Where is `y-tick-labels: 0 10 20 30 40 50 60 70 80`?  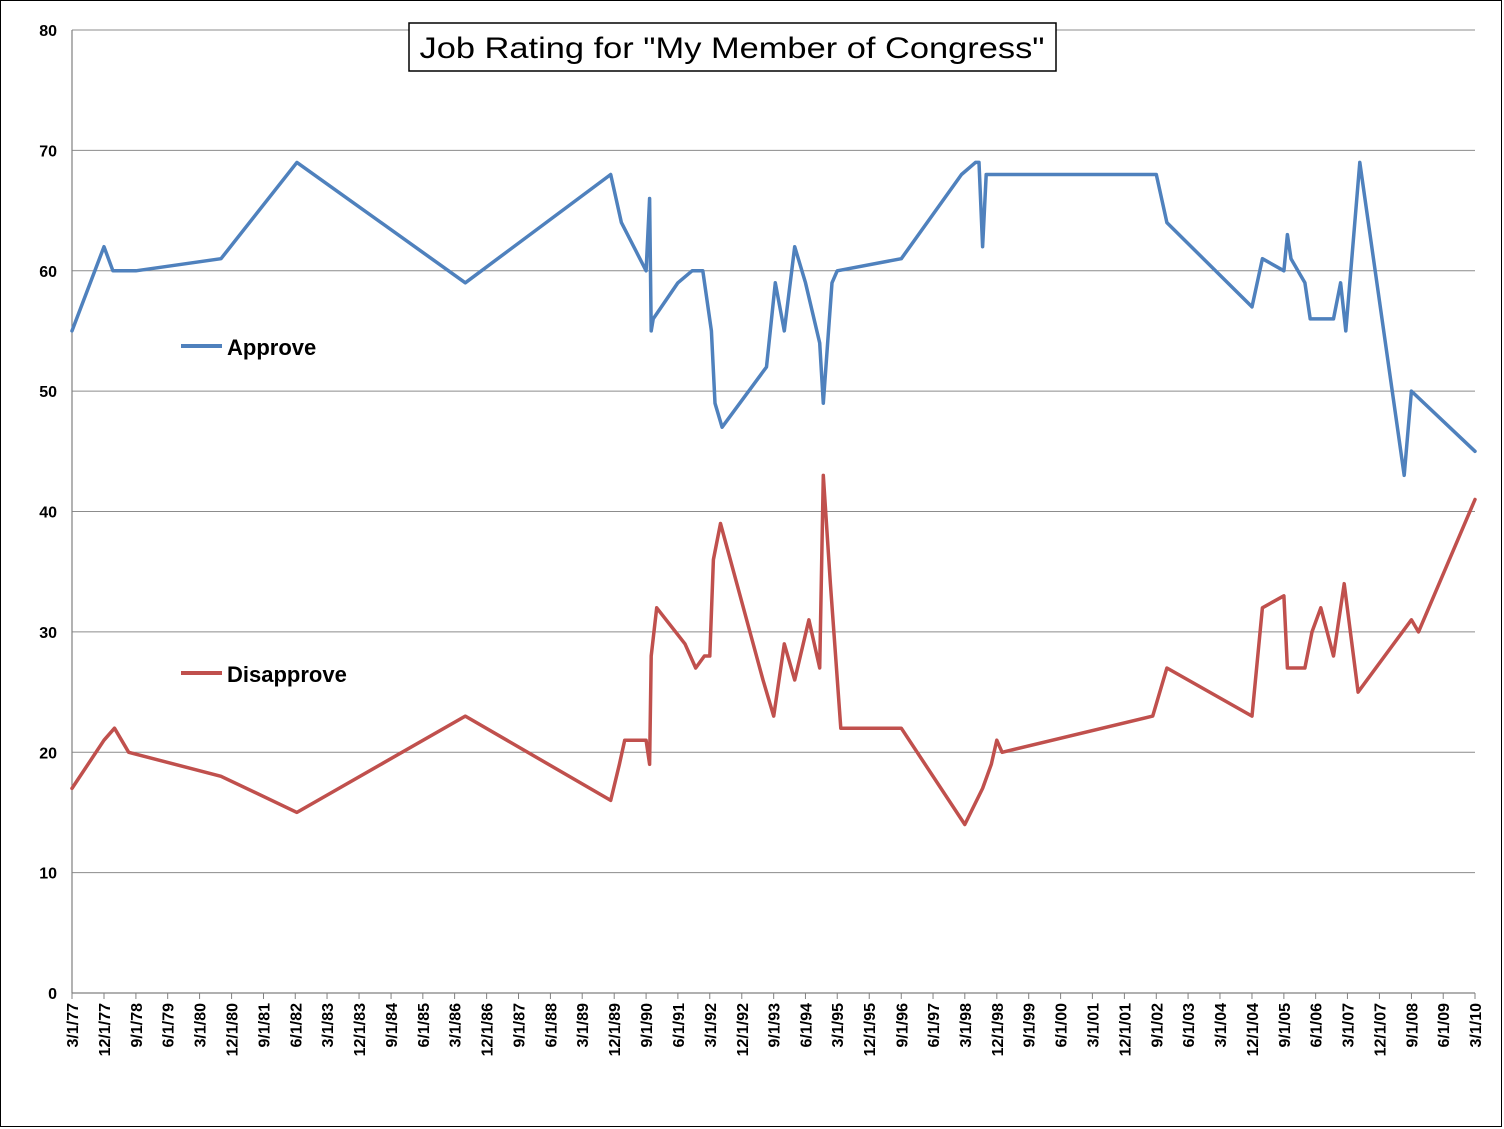
y-tick-labels: 0 10 20 30 40 50 60 70 80 is located at coordinates (48, 513).